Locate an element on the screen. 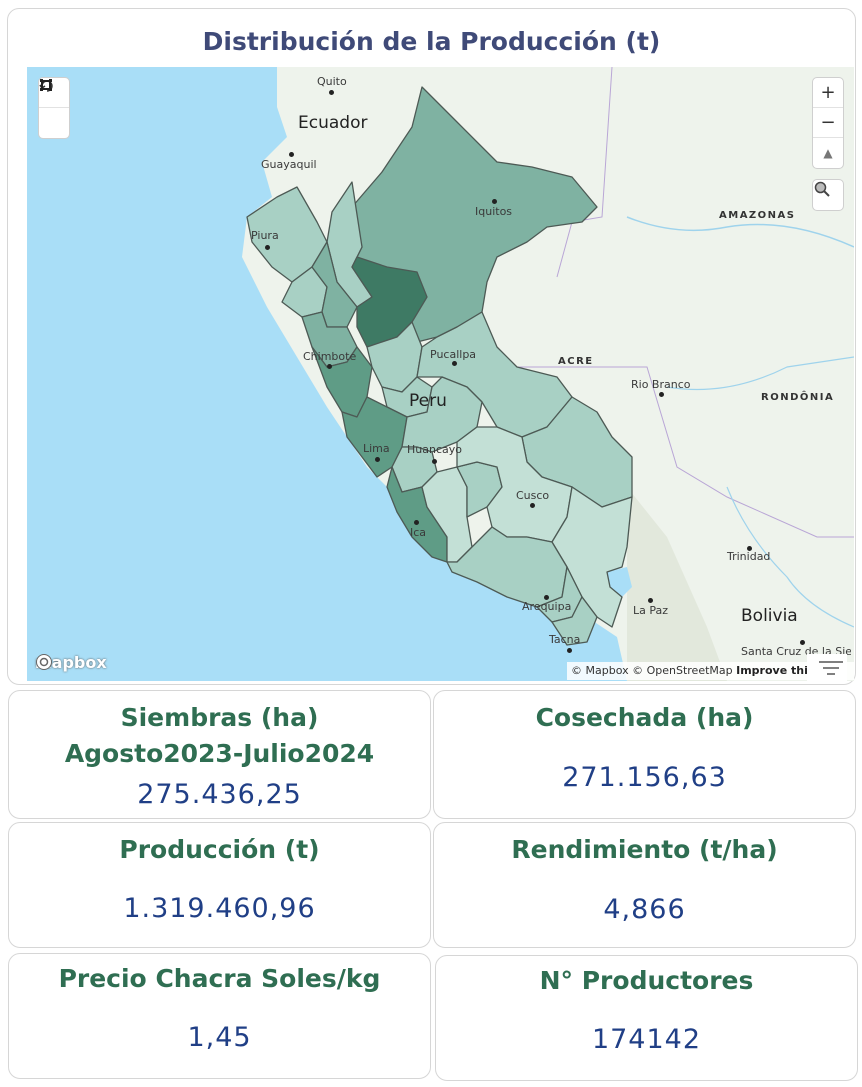 The width and height of the screenshot is (862, 1087). kpi-productores-value: 174142 is located at coordinates (646, 1039).